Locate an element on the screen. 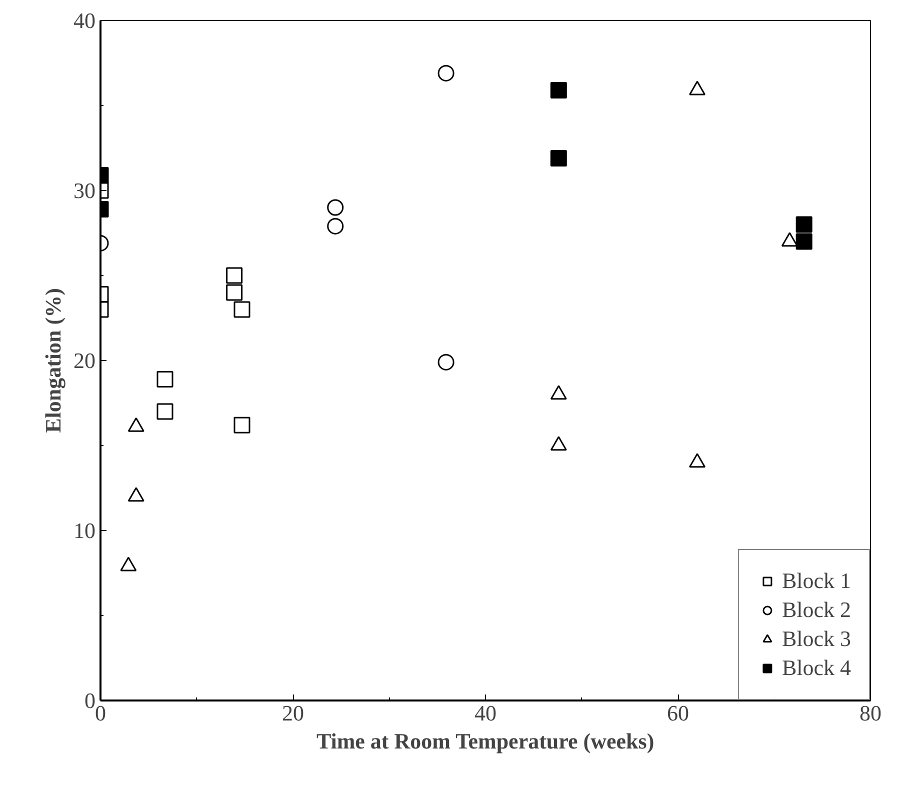  y-tick-label: 30 is located at coordinates (85, 190).